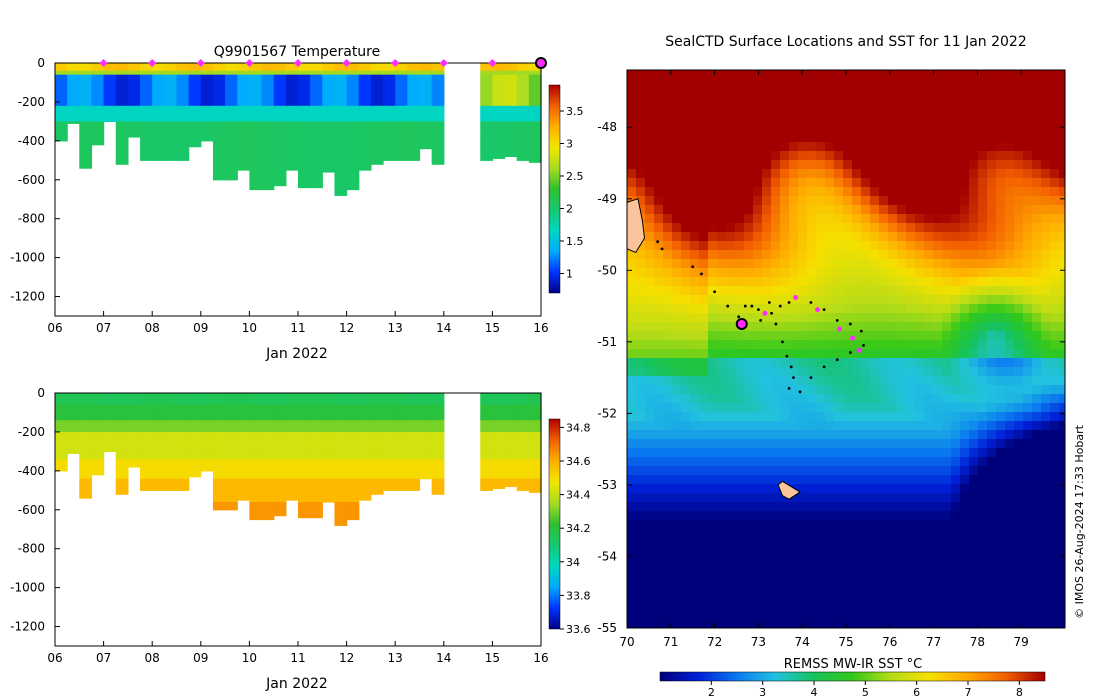  I want to click on map-y-tick-label: -53, so click(607, 485).